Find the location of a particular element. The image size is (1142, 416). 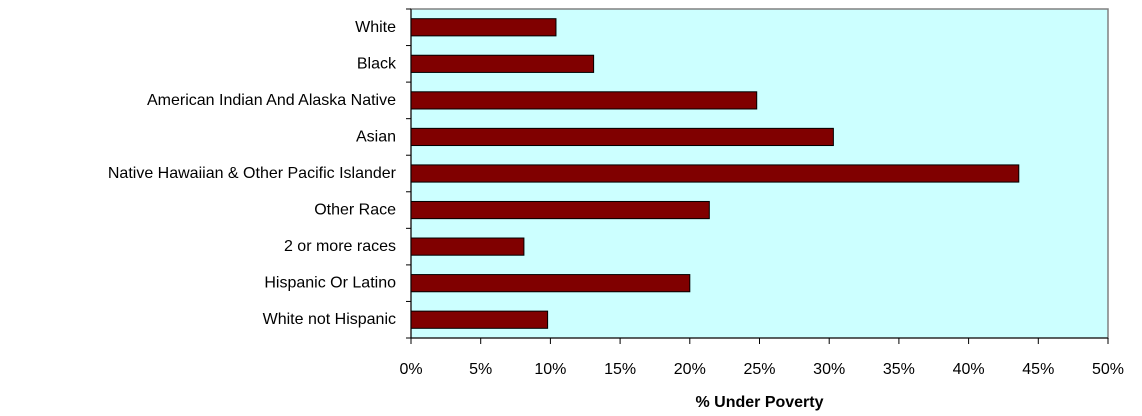

x-tick-label: 0% is located at coordinates (410, 369).